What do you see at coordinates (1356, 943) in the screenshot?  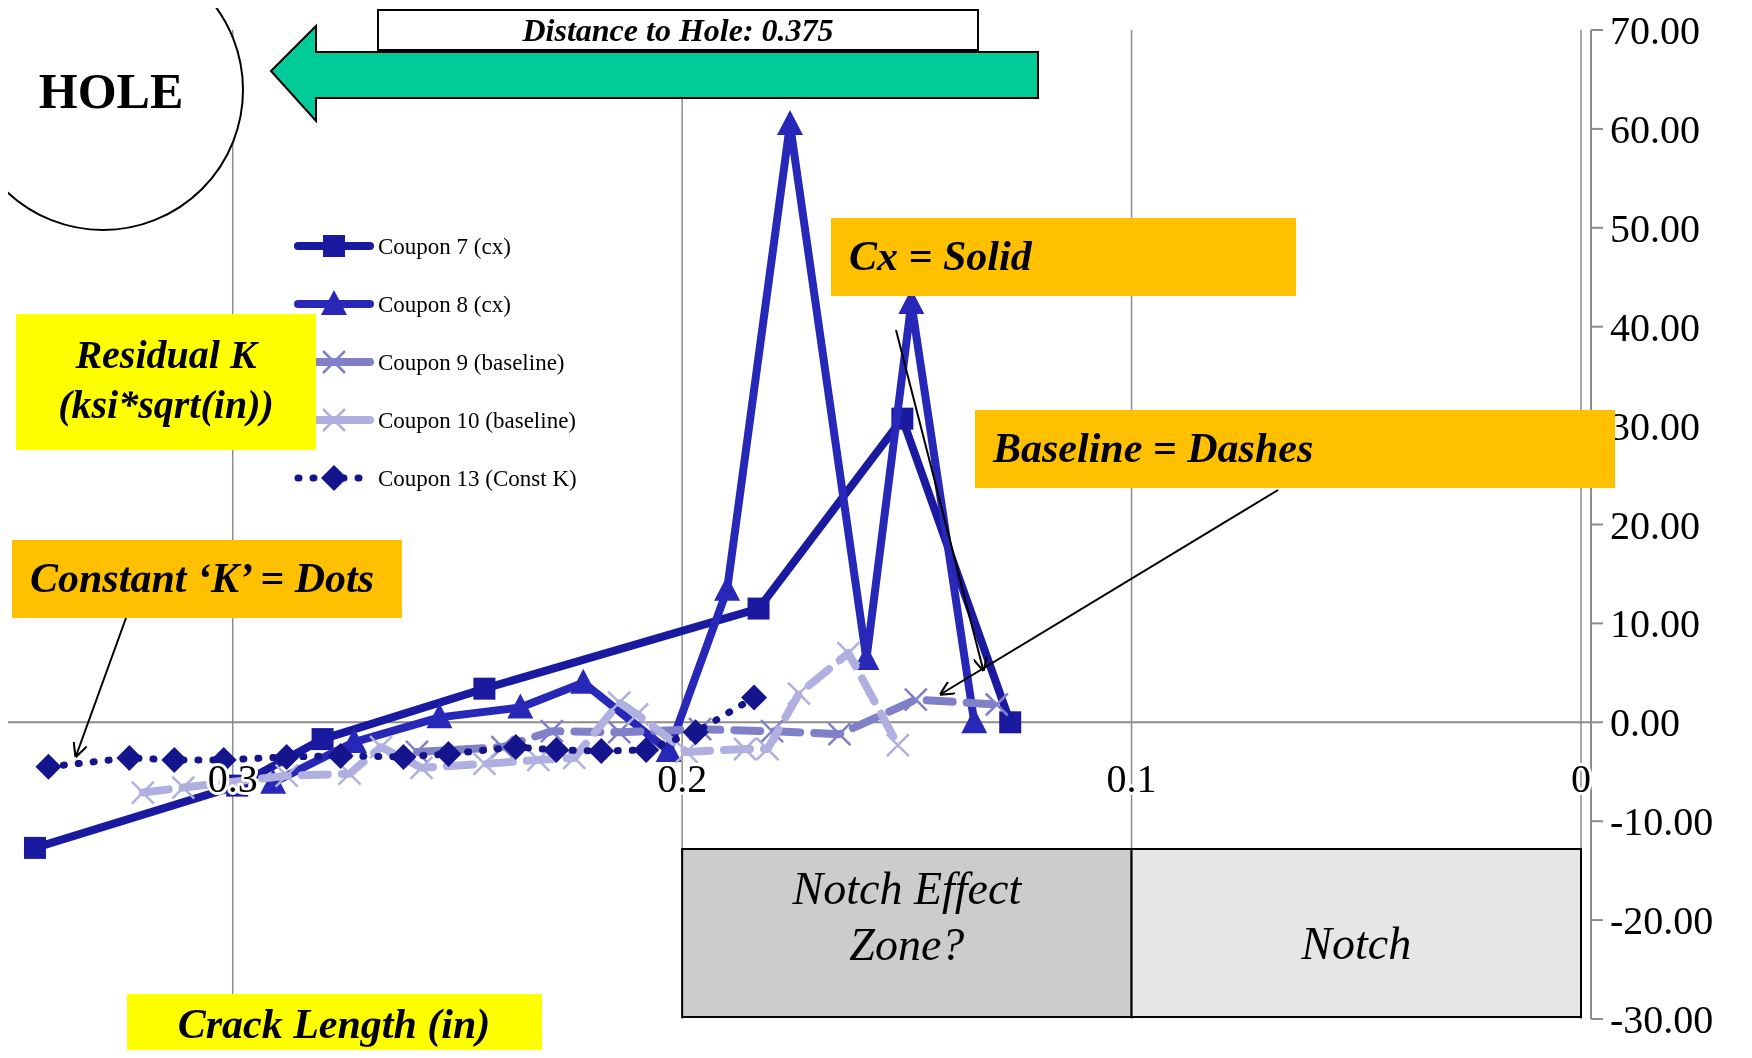 I see `band-label: Notch` at bounding box center [1356, 943].